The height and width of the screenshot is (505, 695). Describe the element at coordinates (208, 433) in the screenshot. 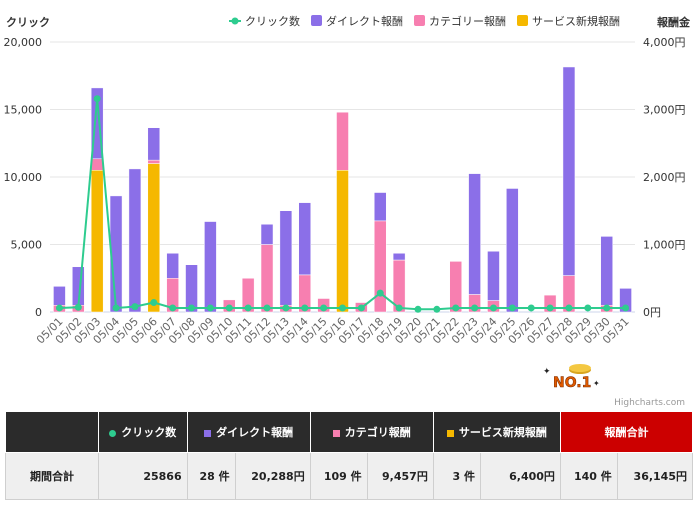

I see `direct-square-icon` at that location.